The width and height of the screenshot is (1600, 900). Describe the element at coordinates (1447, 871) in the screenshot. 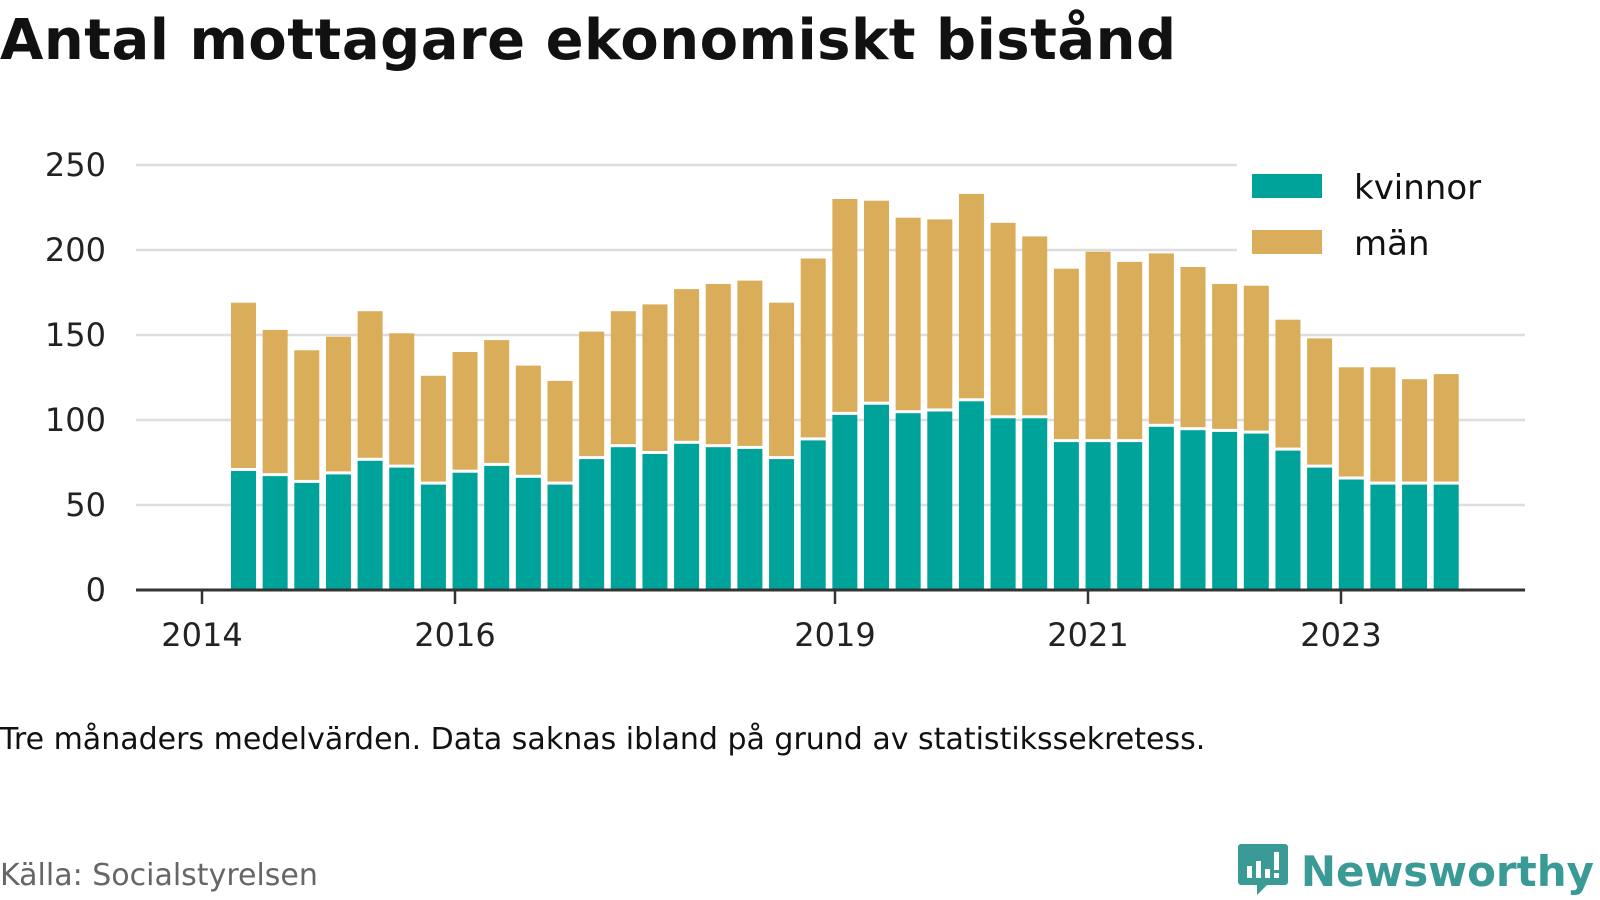

I see `brand-name: Newsworthy` at that location.